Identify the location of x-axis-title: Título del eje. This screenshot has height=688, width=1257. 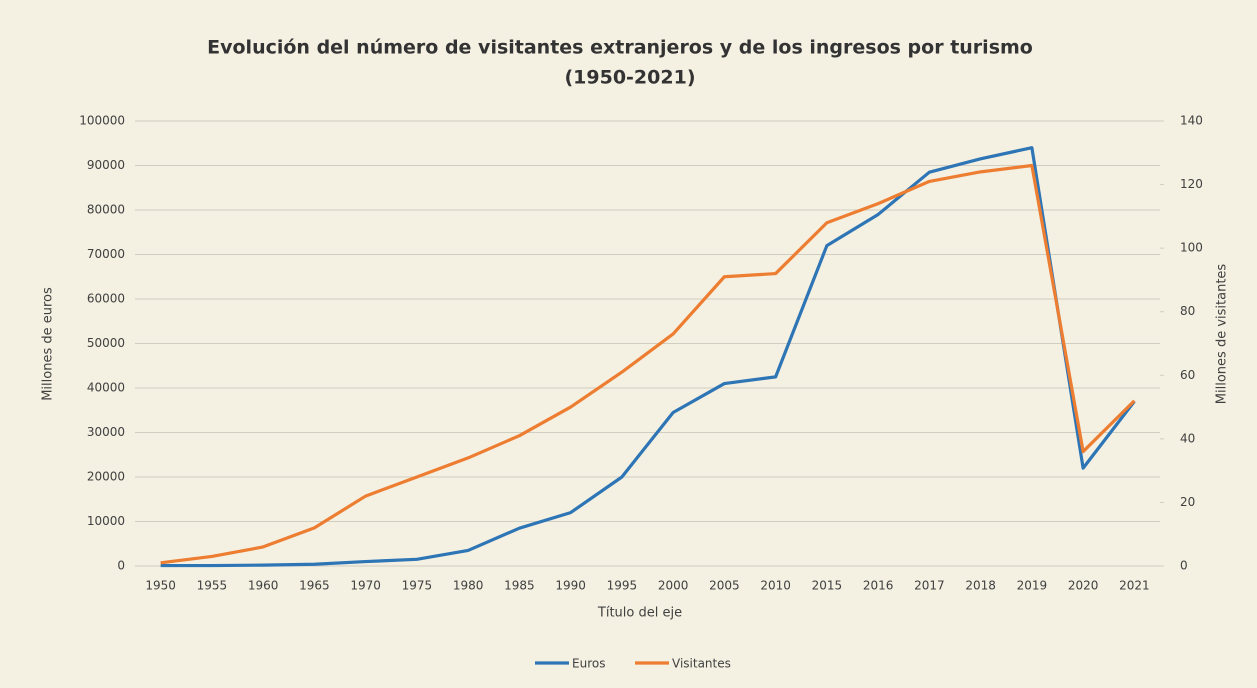
(639, 613).